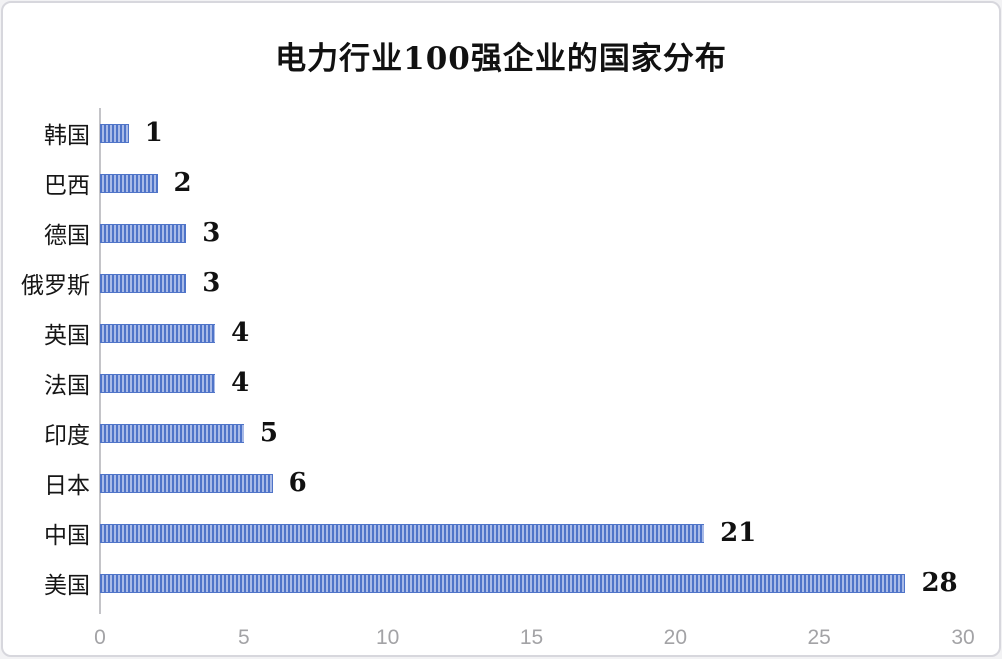  Describe the element at coordinates (503, 233) in the screenshot. I see `chart-row: 德国 3` at that location.